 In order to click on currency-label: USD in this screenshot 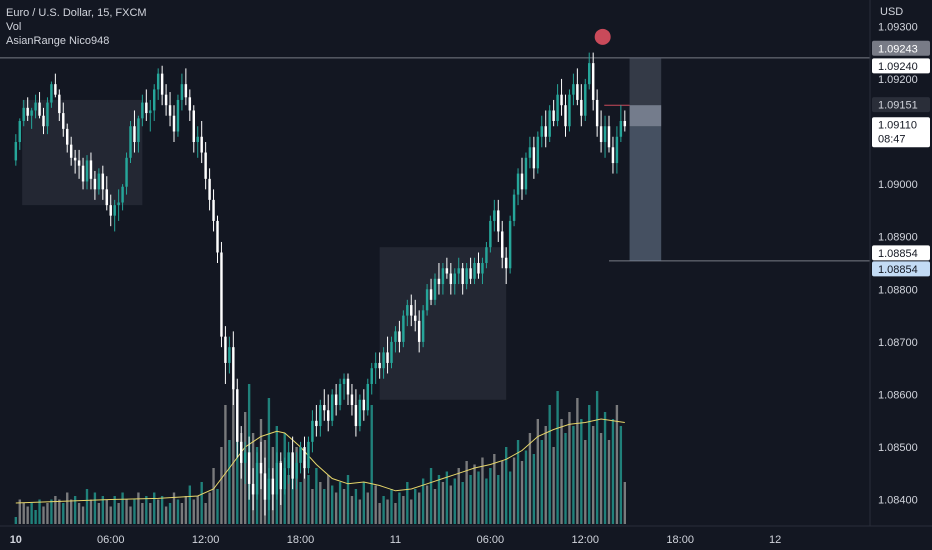, I will do `click(892, 12)`.